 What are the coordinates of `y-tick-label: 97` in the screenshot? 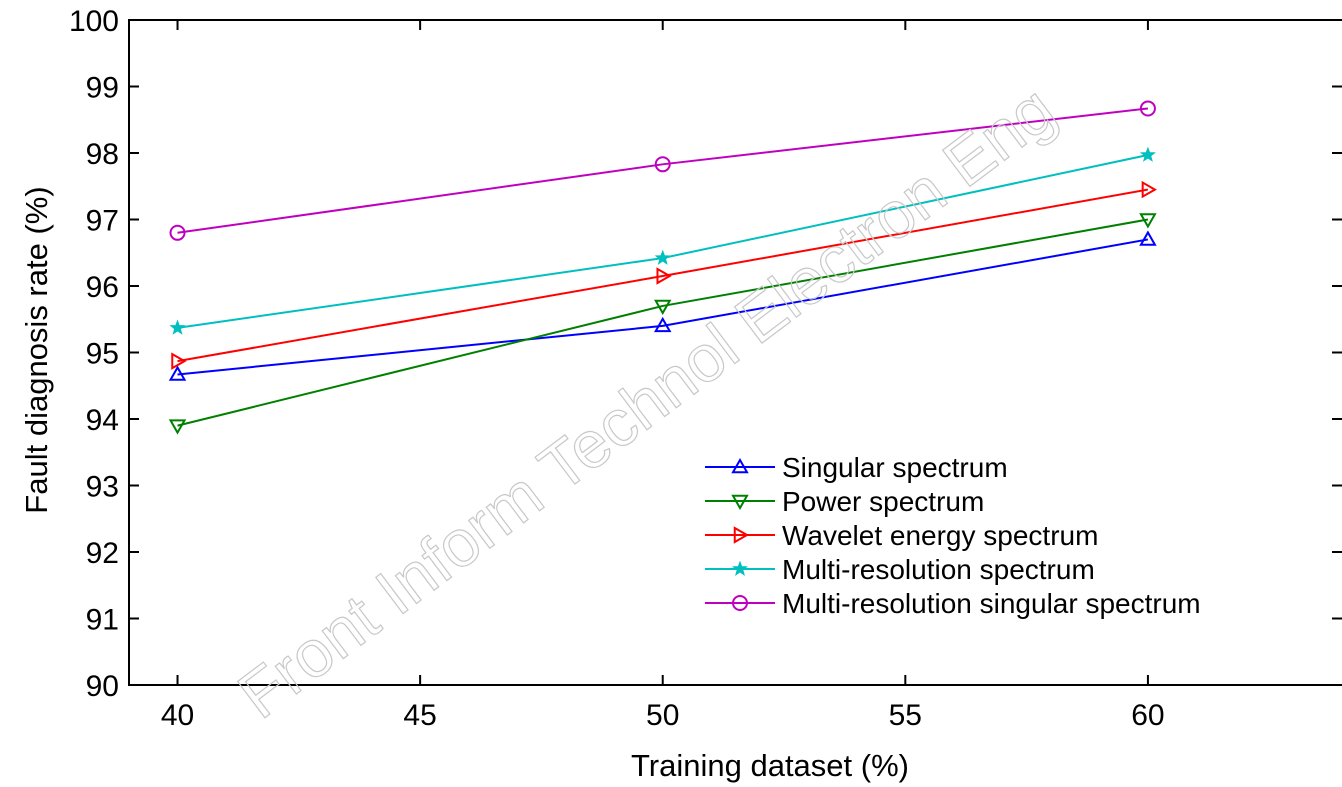 It's located at (102, 221).